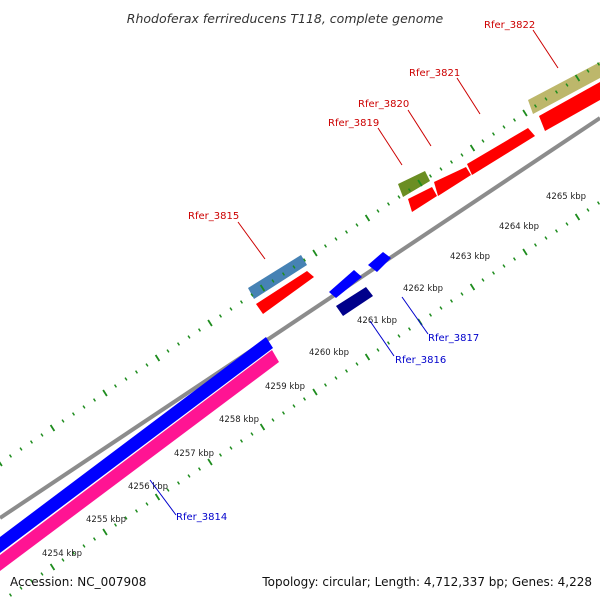 Image resolution: width=600 pixels, height=600 pixels. What do you see at coordinates (569, 106) in the screenshot?
I see `cds-rfer-3822-forward` at bounding box center [569, 106].